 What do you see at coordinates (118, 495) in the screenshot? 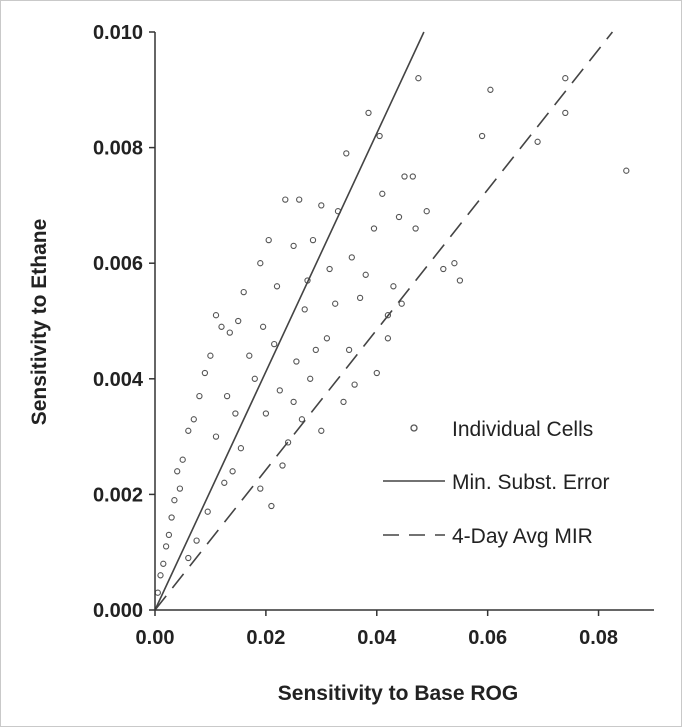
I see `y-tick-label: 0.002` at bounding box center [118, 495].